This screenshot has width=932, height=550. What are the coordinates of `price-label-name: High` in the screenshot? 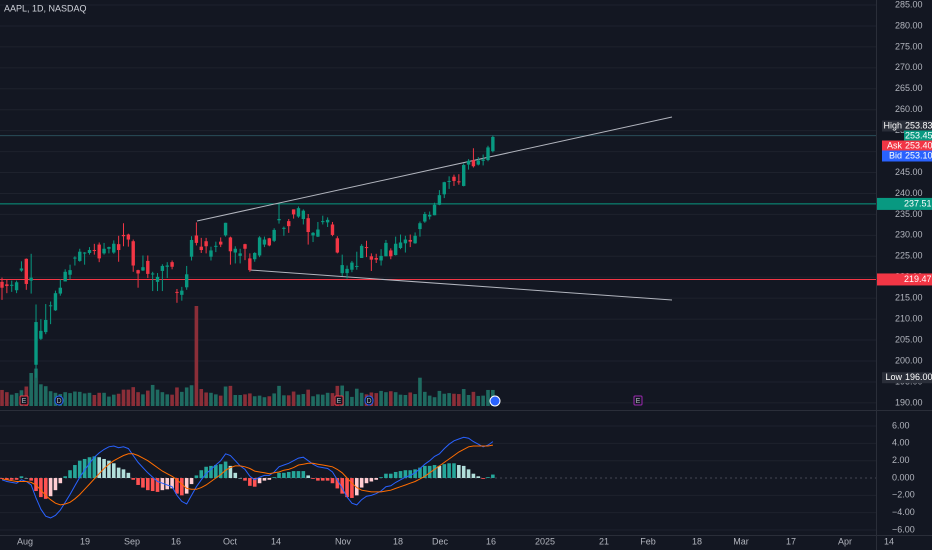 It's located at (892, 125).